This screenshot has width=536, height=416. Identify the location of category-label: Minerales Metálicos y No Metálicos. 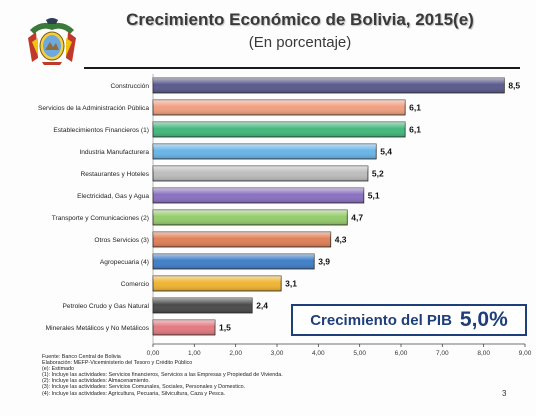
(98, 328).